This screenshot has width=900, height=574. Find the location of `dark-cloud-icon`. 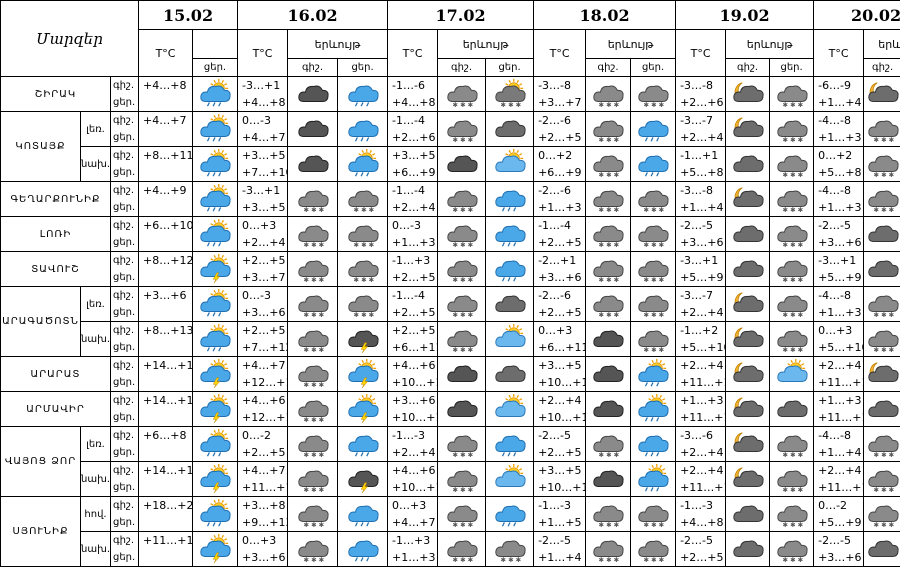

dark-cloud-icon is located at coordinates (462, 374).